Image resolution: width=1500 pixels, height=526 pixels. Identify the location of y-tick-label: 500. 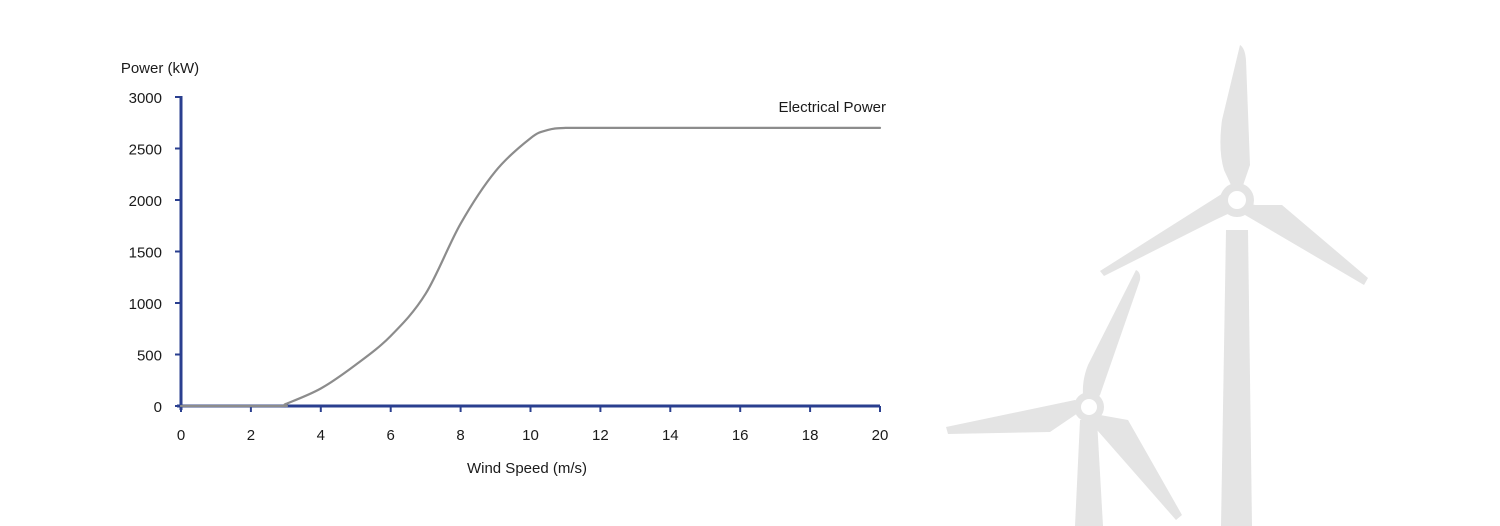
(149, 356).